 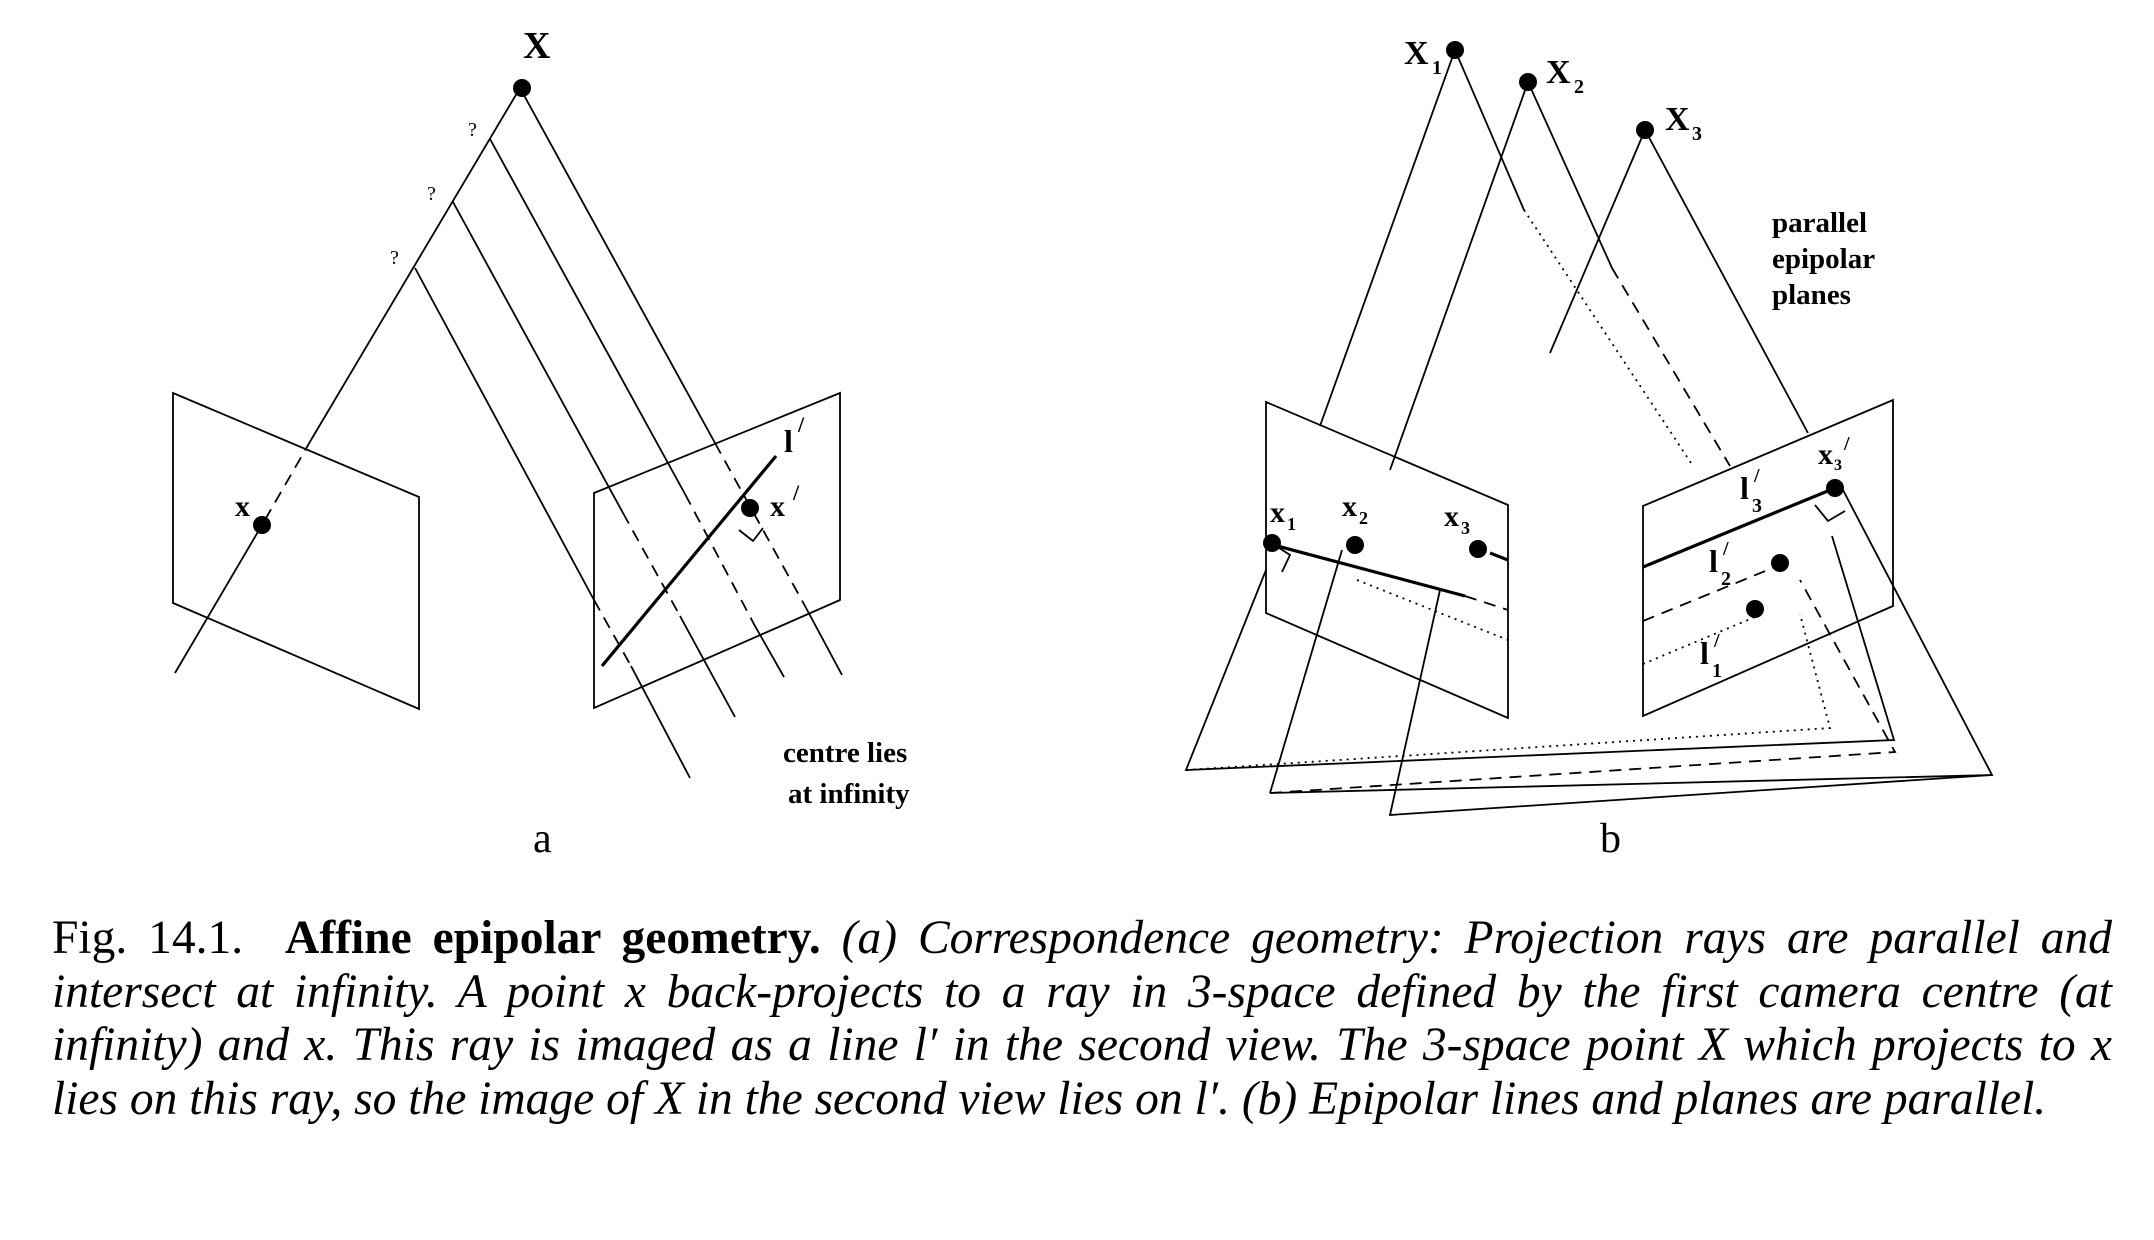 What do you see at coordinates (1272, 543) in the screenshot?
I see `point-x1` at bounding box center [1272, 543].